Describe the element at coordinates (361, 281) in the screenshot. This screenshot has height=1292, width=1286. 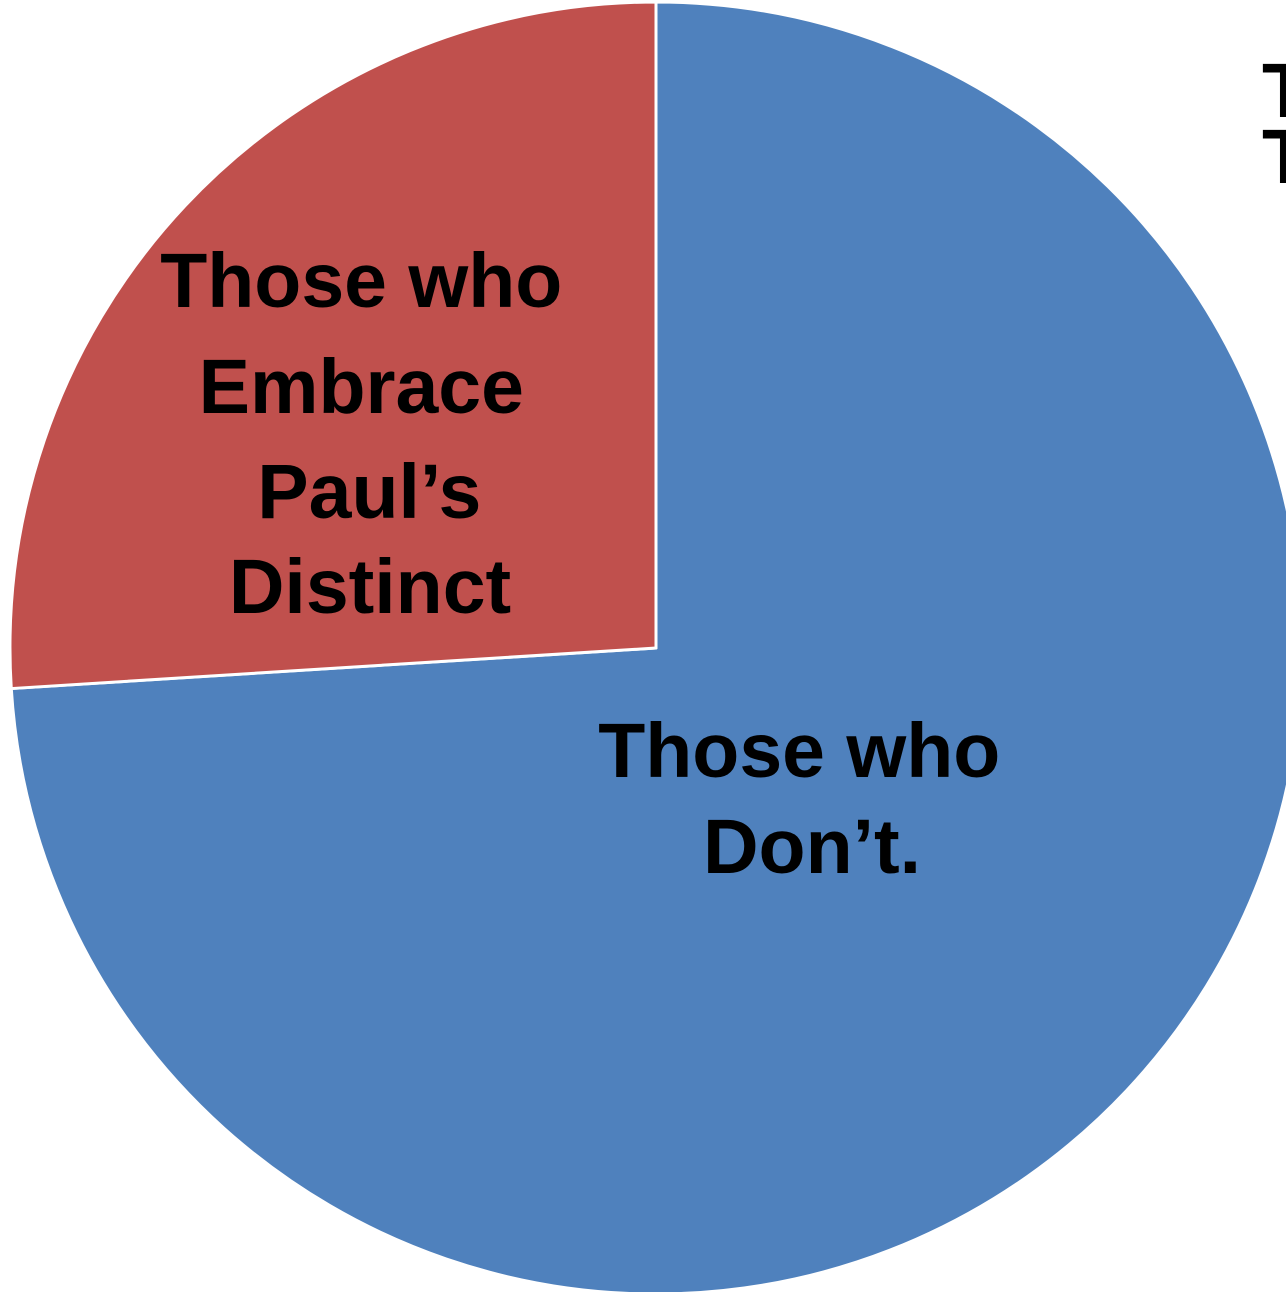
I see `slice-label-embrace-line-1: Those who` at that location.